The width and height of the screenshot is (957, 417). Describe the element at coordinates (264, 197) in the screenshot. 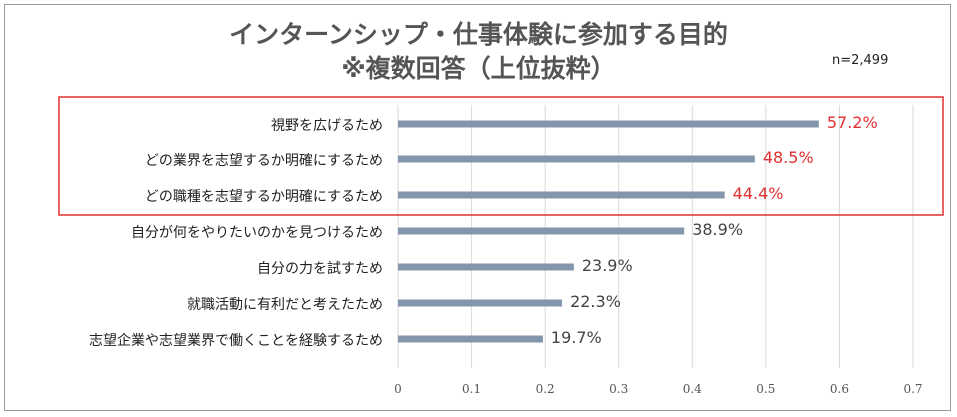

I see `category-label: どの職種を志望するか明確にするため` at that location.